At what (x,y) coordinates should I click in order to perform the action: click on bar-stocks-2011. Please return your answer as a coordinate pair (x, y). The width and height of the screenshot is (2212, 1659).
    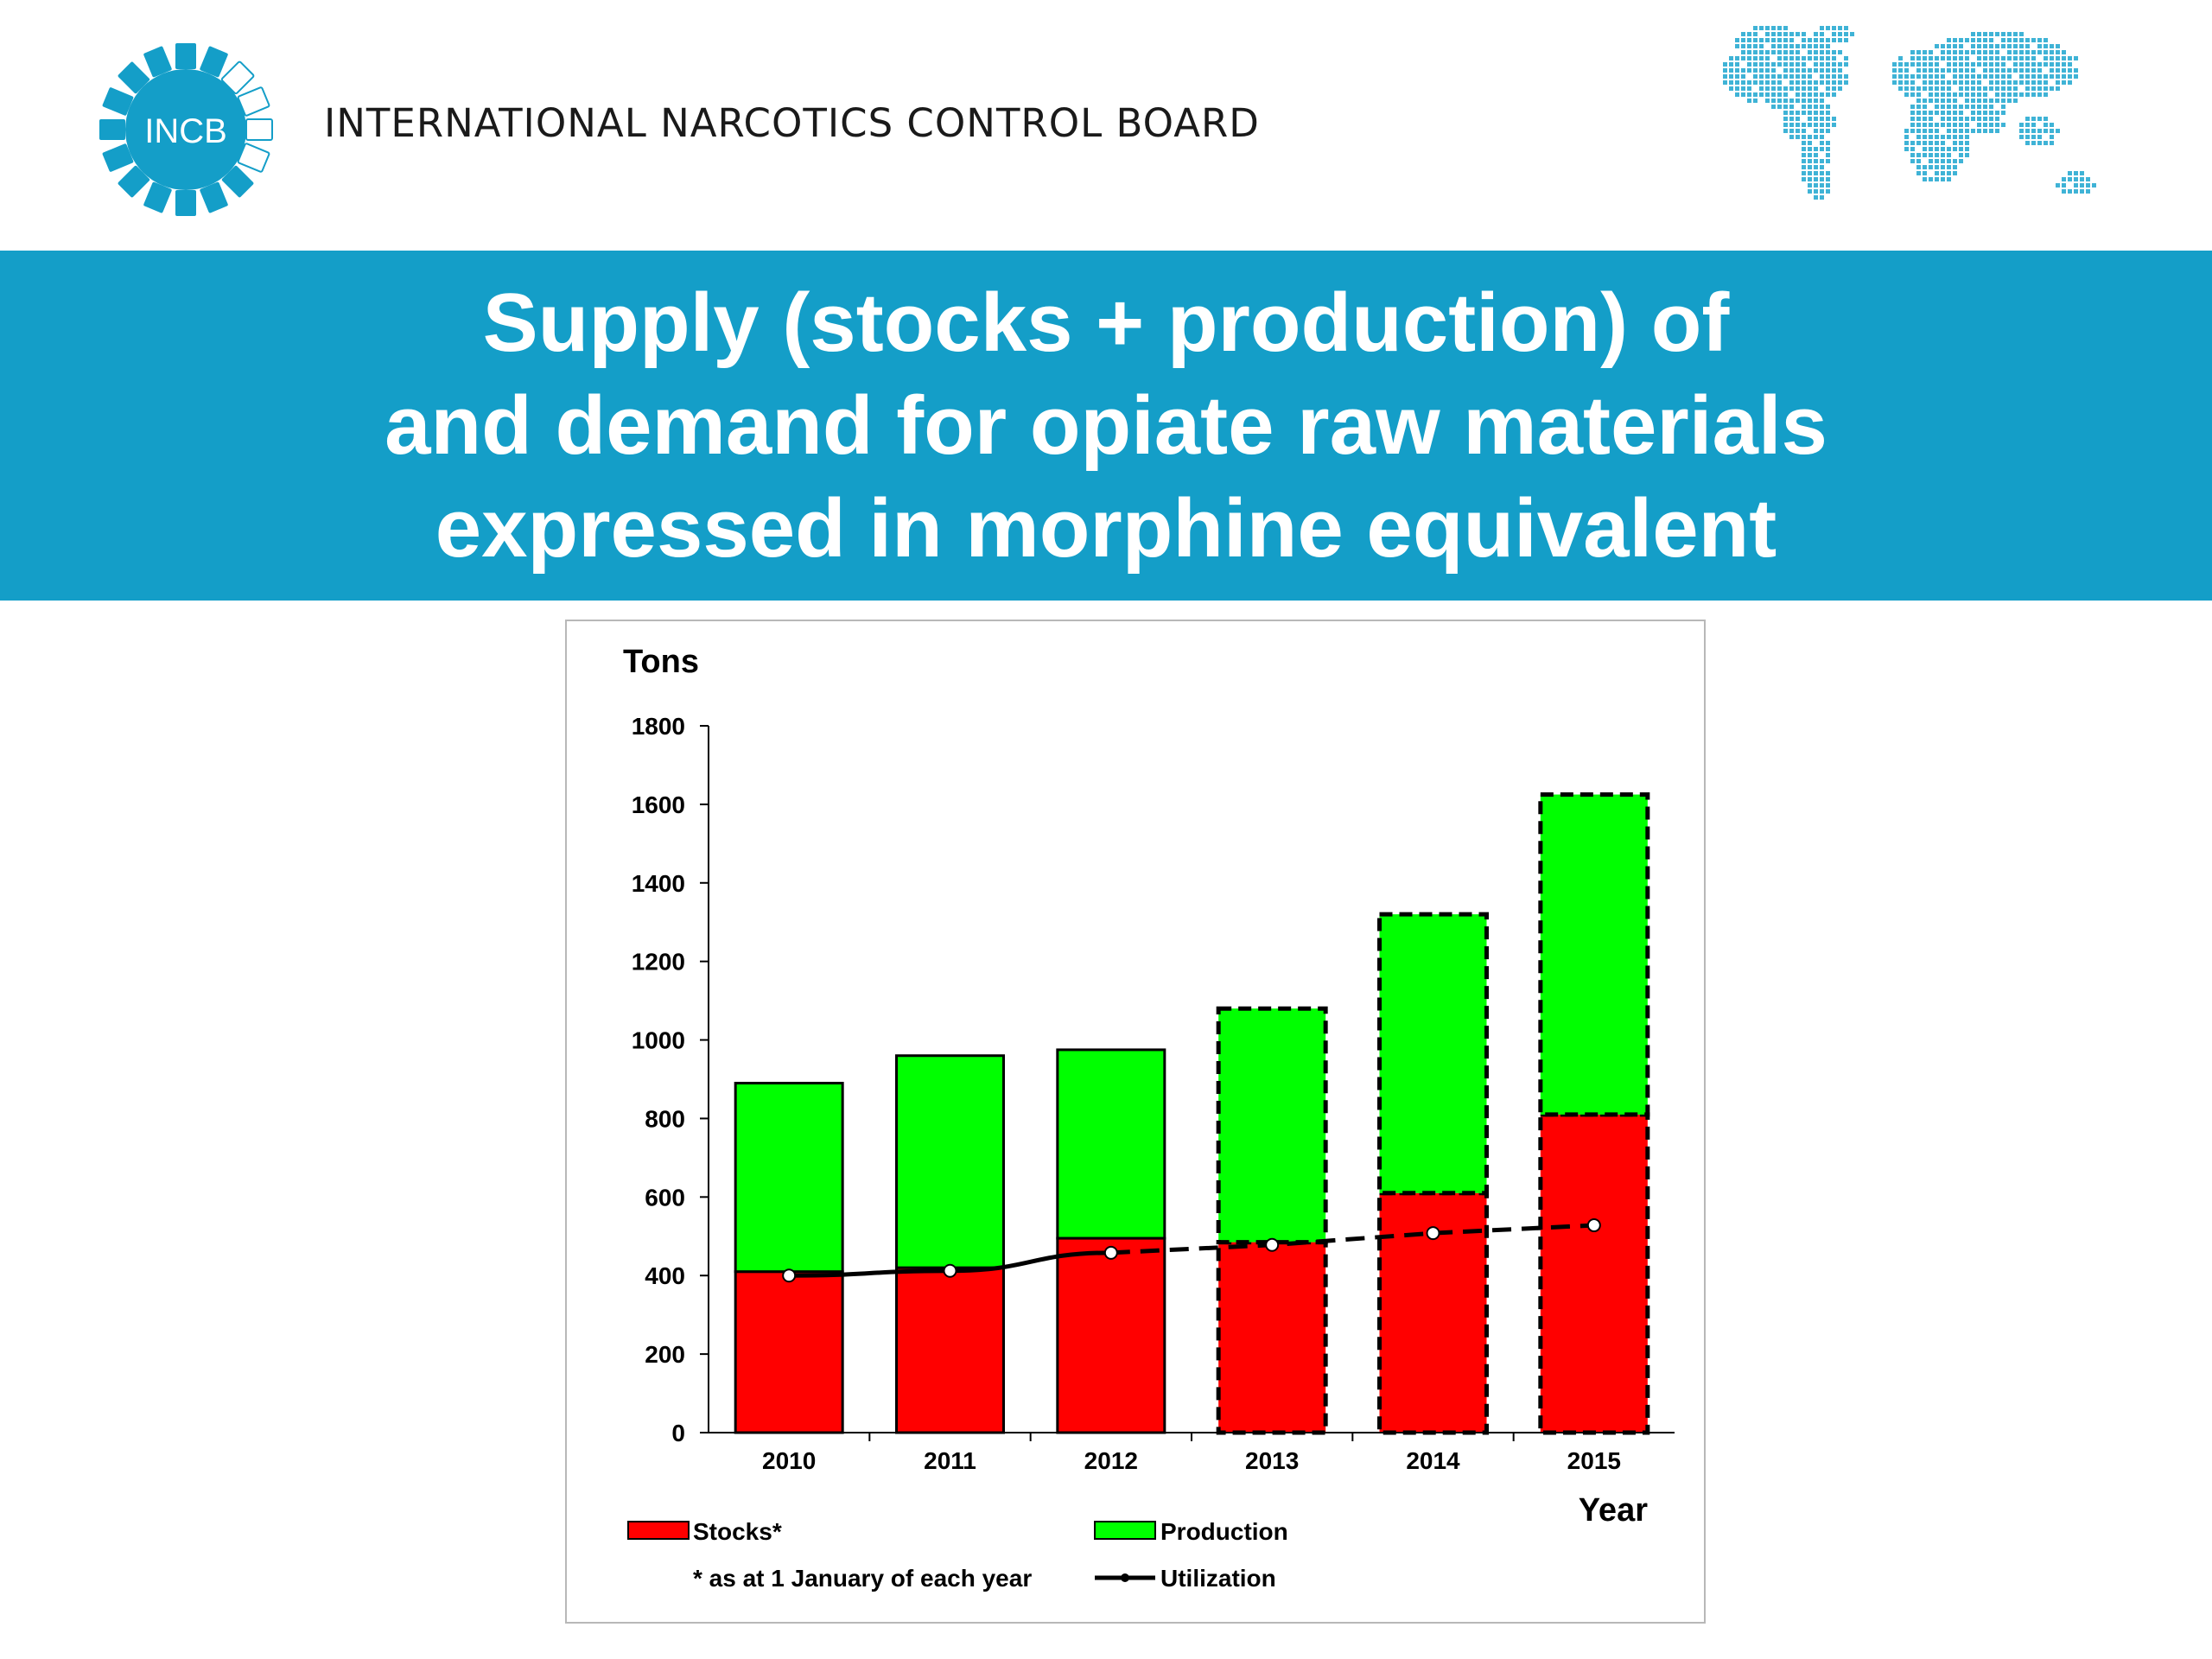
    Looking at the image, I should click on (950, 1350).